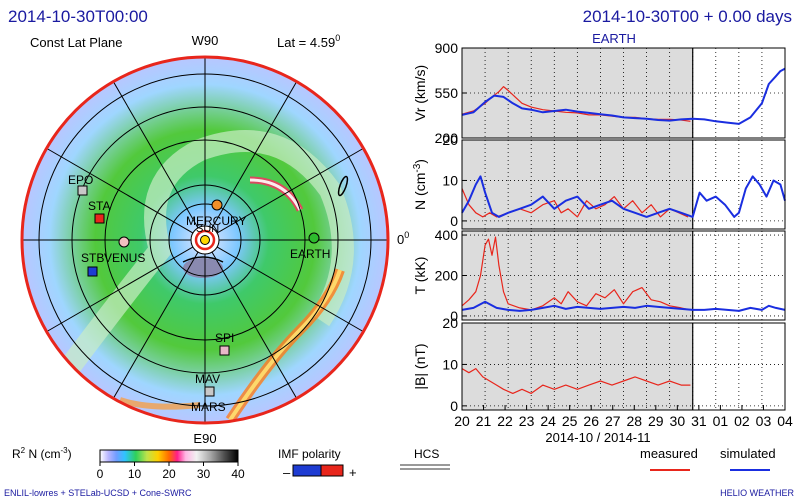  What do you see at coordinates (203, 268) in the screenshot?
I see `shadow-region` at bounding box center [203, 268].